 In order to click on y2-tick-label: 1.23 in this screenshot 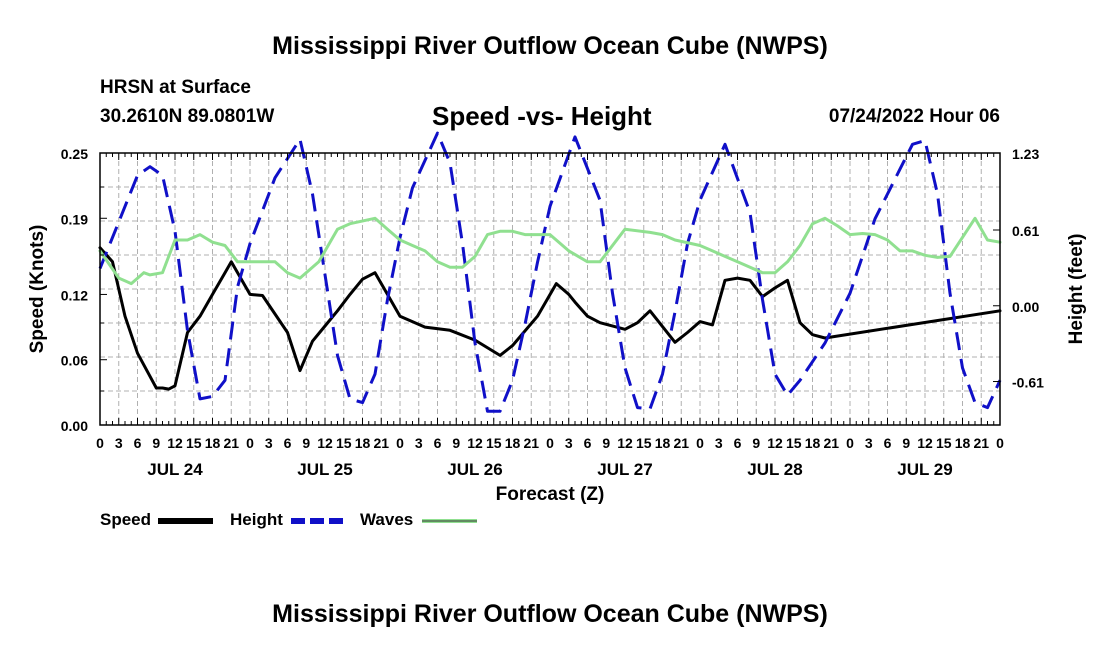, I will do `click(1025, 154)`.